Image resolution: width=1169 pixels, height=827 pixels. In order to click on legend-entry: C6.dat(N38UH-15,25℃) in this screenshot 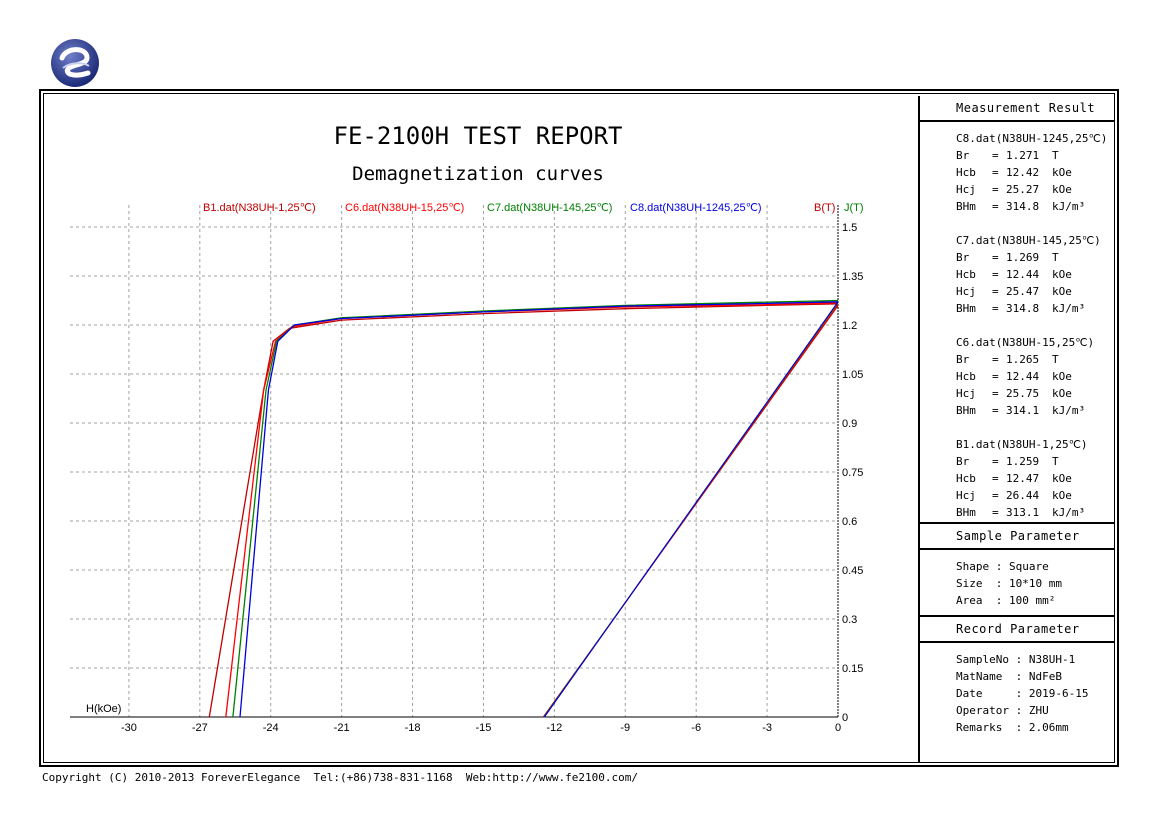, I will do `click(404, 208)`.